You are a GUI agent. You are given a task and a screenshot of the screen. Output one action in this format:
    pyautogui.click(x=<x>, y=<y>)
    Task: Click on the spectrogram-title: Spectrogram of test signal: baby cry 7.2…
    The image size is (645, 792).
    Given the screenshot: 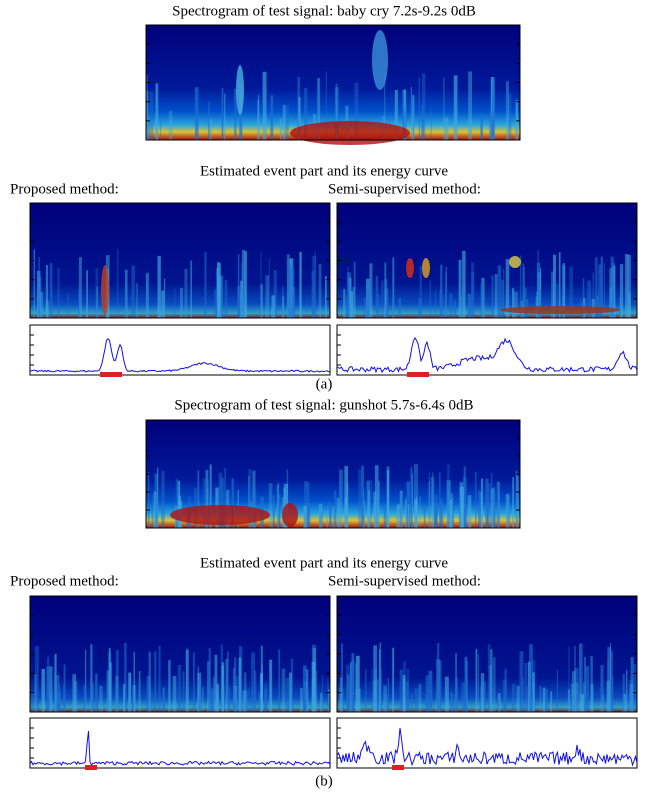 What is the action you would take?
    pyautogui.click(x=324, y=11)
    